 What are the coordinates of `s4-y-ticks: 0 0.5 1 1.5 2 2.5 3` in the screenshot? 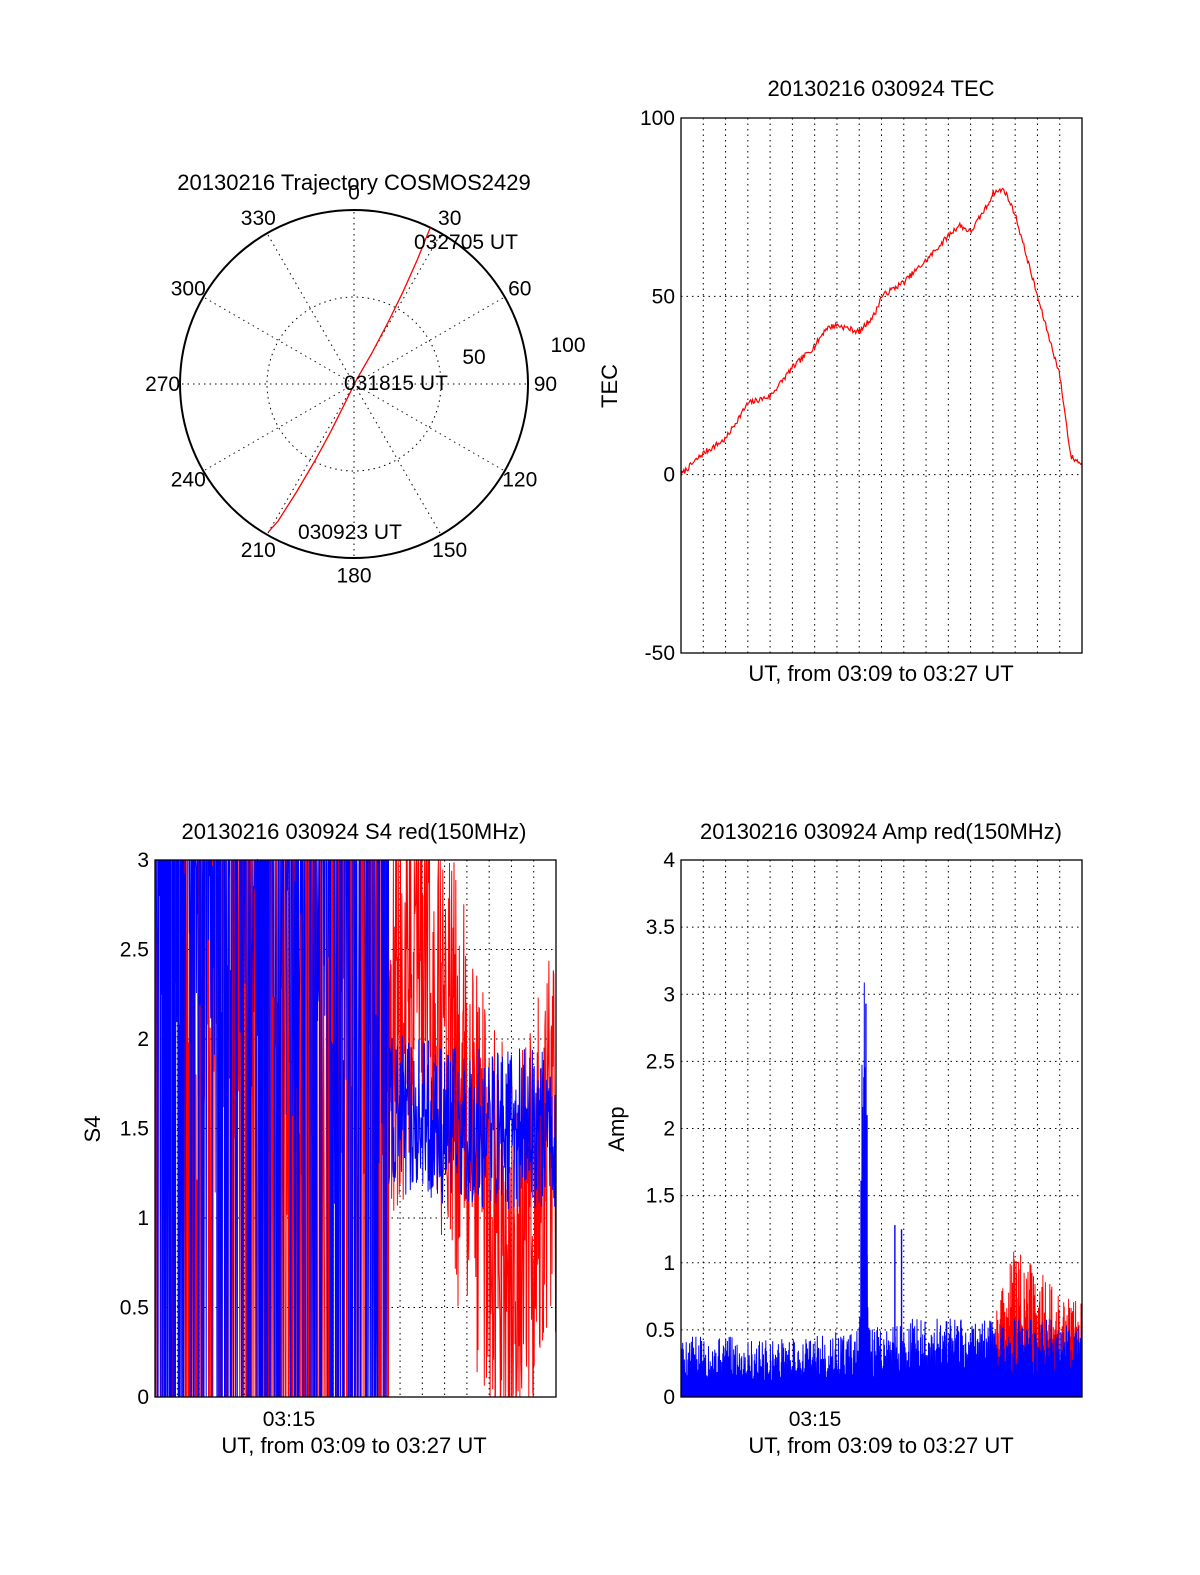 It's located at (134, 1129).